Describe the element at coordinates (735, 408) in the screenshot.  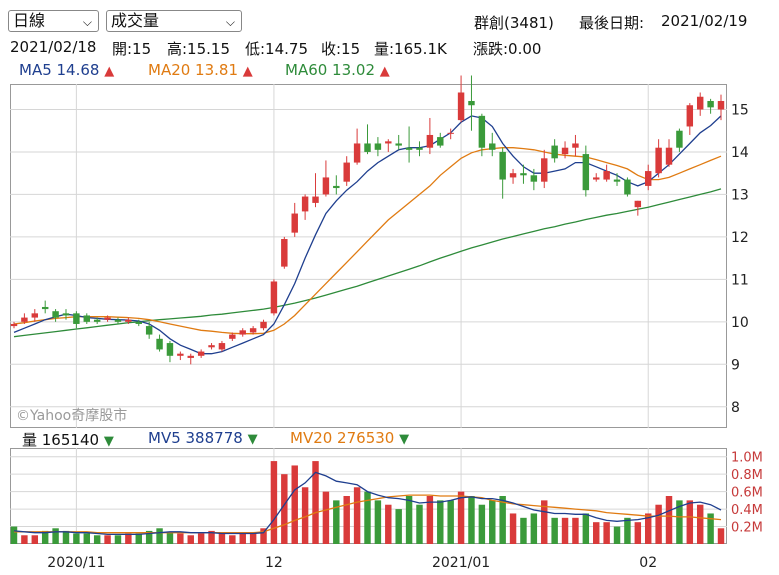
I see `price-tick-label: 8` at that location.